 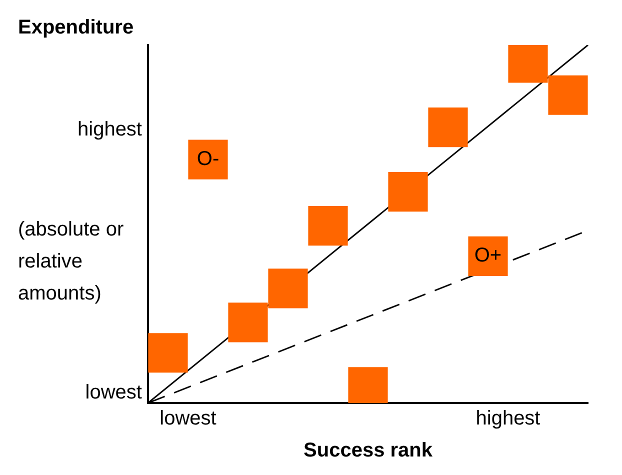 What do you see at coordinates (208, 159) in the screenshot?
I see `annotation: O-` at bounding box center [208, 159].